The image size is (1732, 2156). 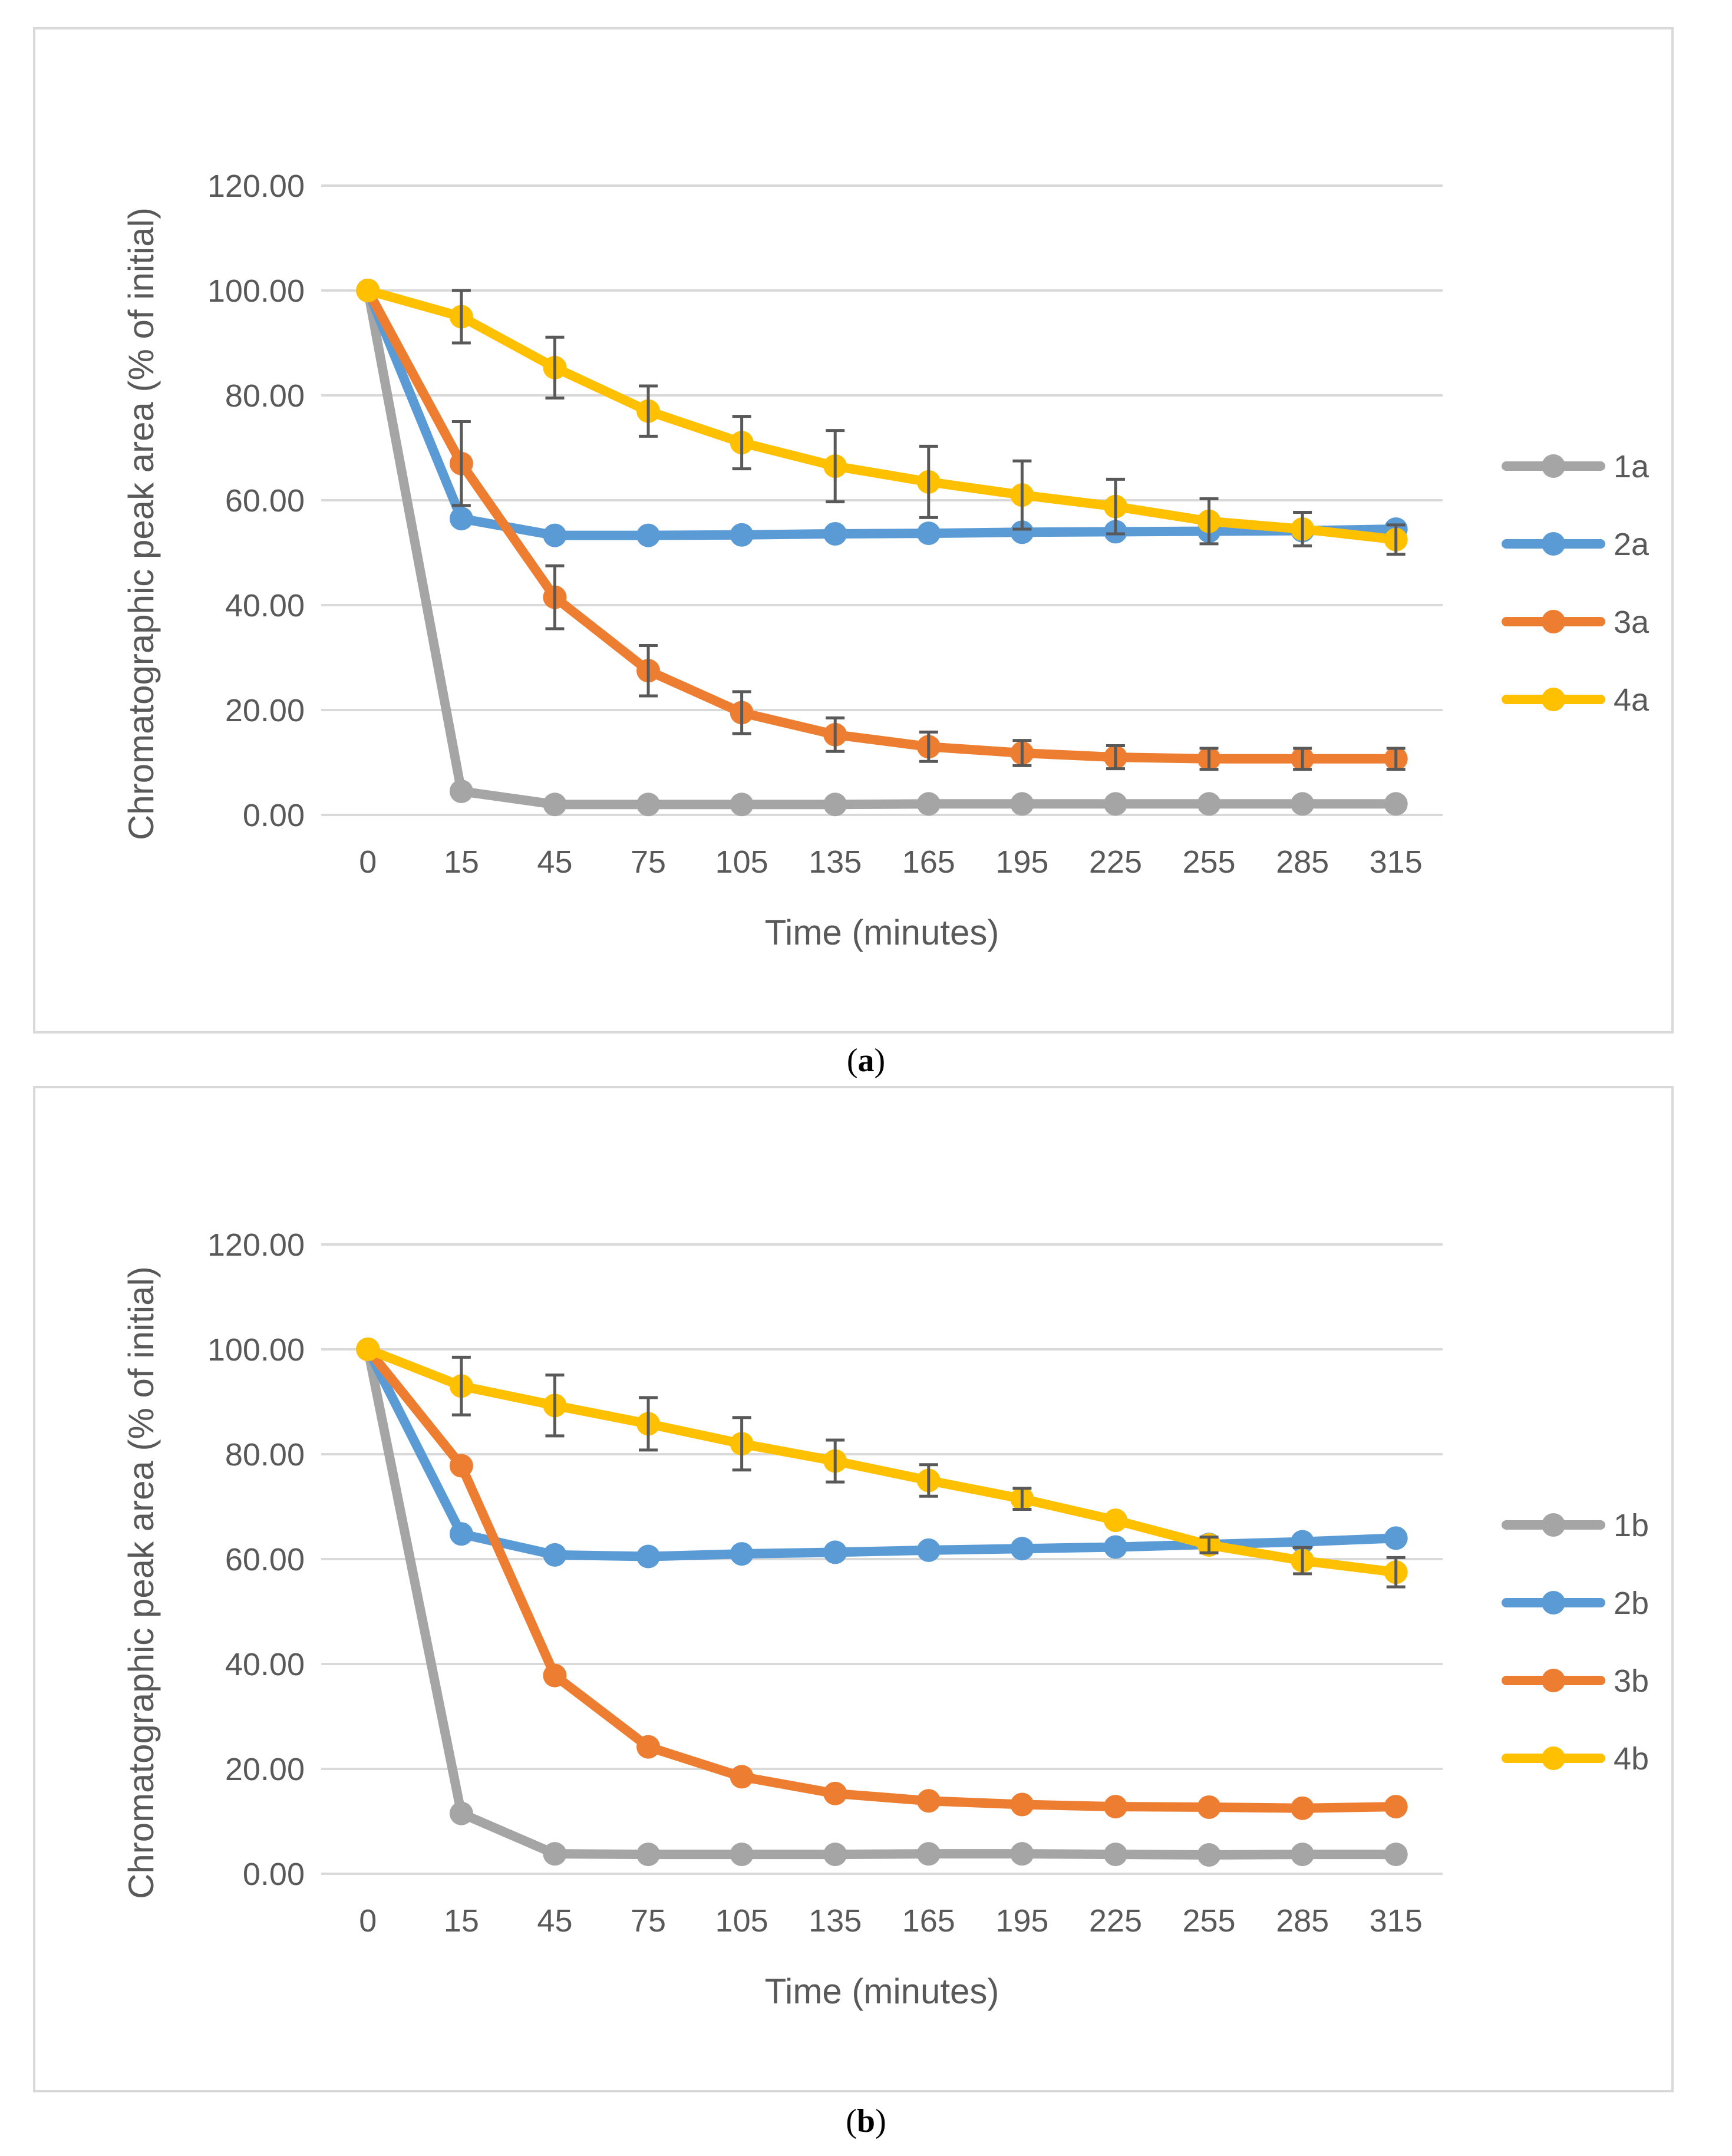 I want to click on legend-item-1b: 1b, so click(x=1575, y=1525).